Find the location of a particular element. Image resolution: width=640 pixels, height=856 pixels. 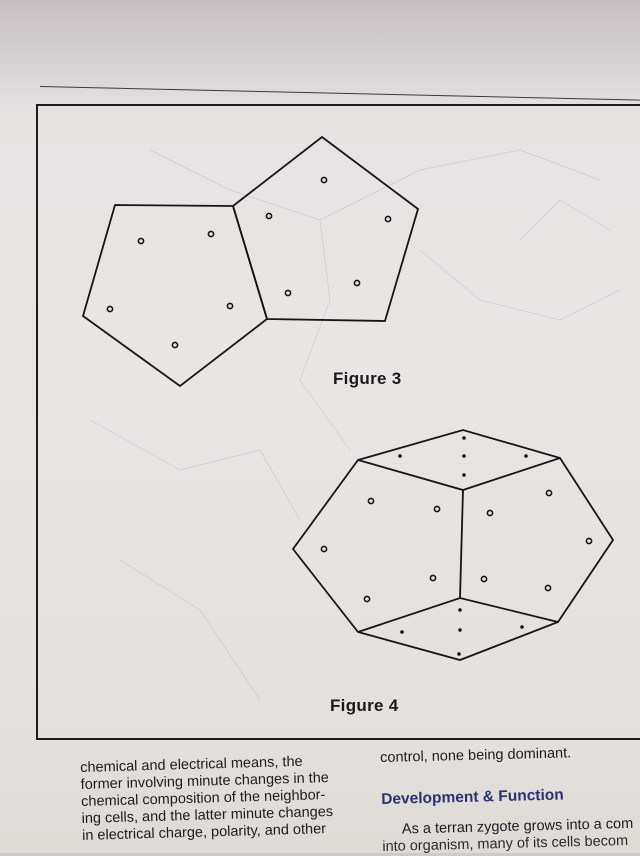

figure-4-small-dots is located at coordinates (463, 546).